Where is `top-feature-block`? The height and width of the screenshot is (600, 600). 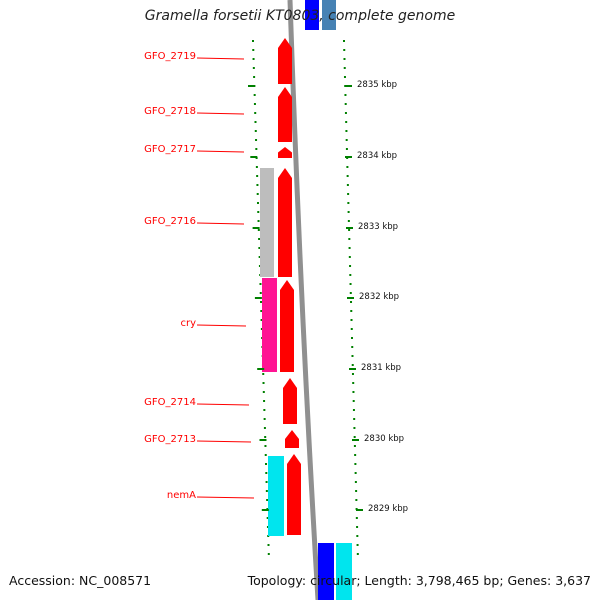
top-feature-block is located at coordinates (312, 15).